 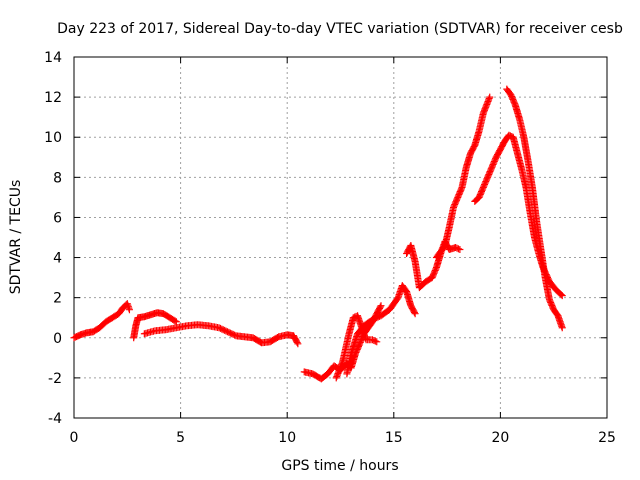 What do you see at coordinates (57, 339) in the screenshot?
I see `y-tick-label: 0` at bounding box center [57, 339].